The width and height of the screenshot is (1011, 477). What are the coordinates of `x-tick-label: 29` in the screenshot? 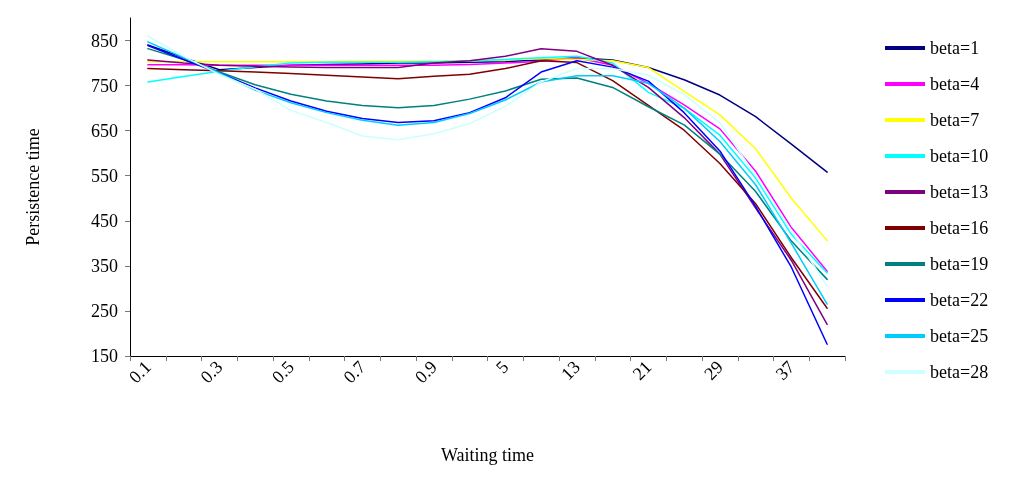 It's located at (713, 370).